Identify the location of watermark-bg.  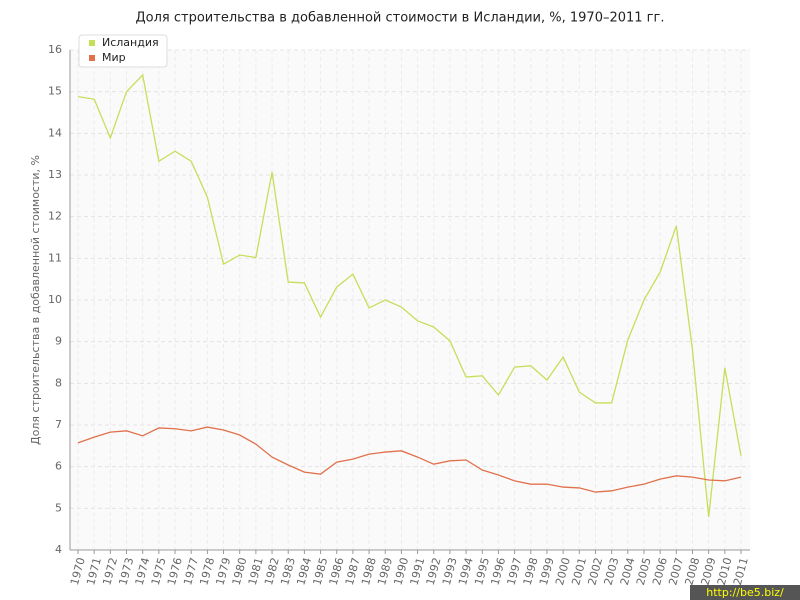
(745, 592).